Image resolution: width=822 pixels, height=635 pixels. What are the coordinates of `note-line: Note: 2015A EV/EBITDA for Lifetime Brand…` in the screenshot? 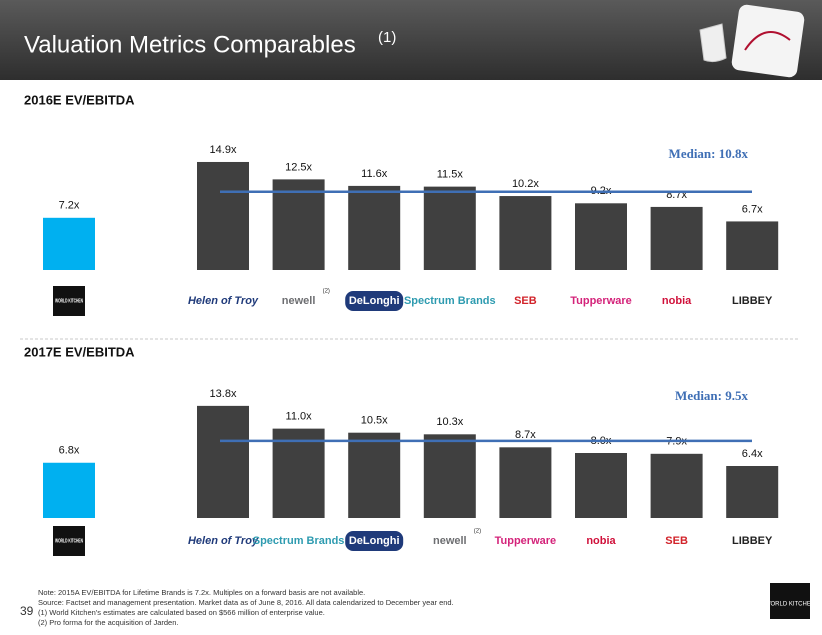 It's located at (201, 592).